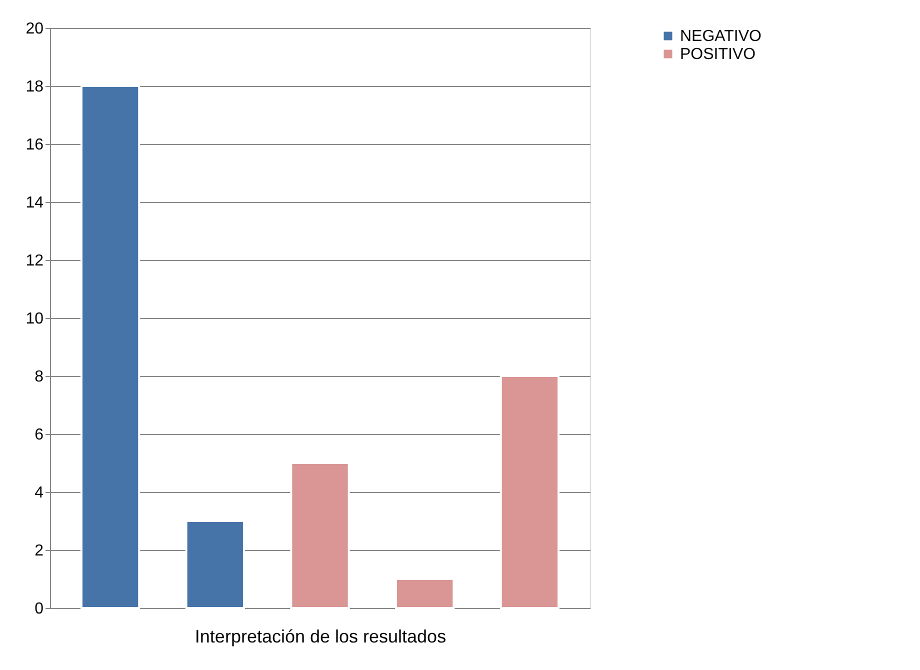 The width and height of the screenshot is (920, 670). Describe the element at coordinates (35, 319) in the screenshot. I see `y-tick-label: 10` at that location.